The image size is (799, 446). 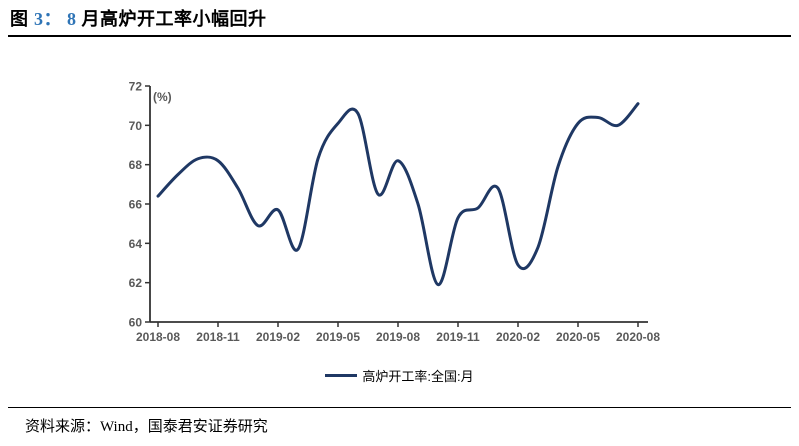 I want to click on y-tick-label: 64, so click(x=136, y=244).